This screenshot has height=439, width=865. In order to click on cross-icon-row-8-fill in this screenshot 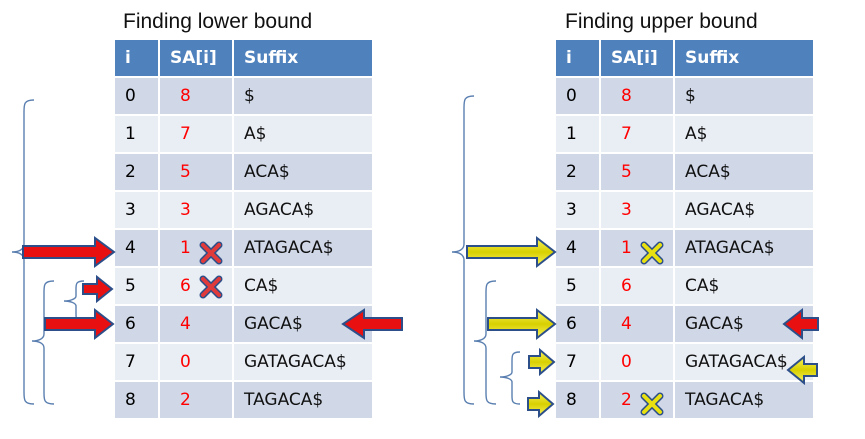, I will do `click(652, 404)`.